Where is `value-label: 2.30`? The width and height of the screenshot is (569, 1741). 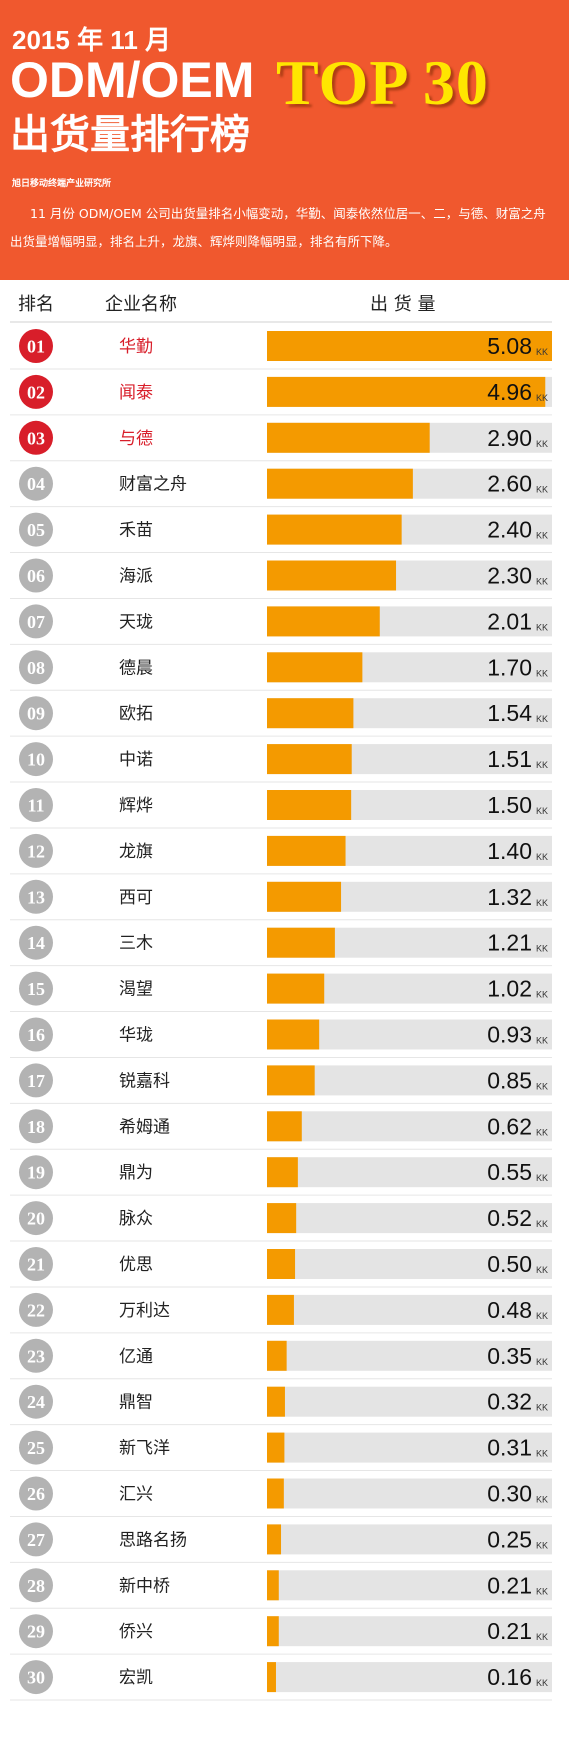 value-label: 2.30 is located at coordinates (509, 576).